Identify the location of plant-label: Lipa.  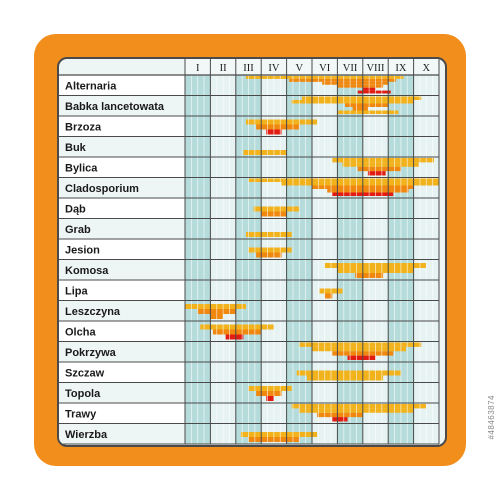
(76, 291).